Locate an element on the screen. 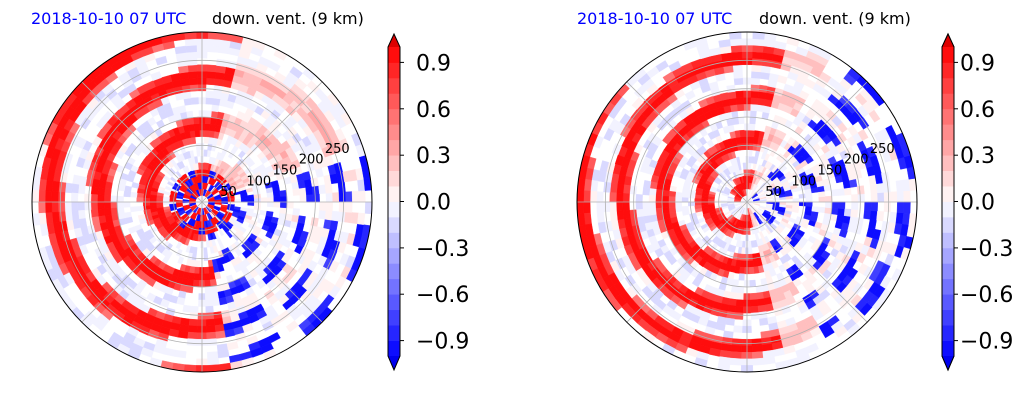  colorbar-tick-label: −0.6 is located at coordinates (986, 295).